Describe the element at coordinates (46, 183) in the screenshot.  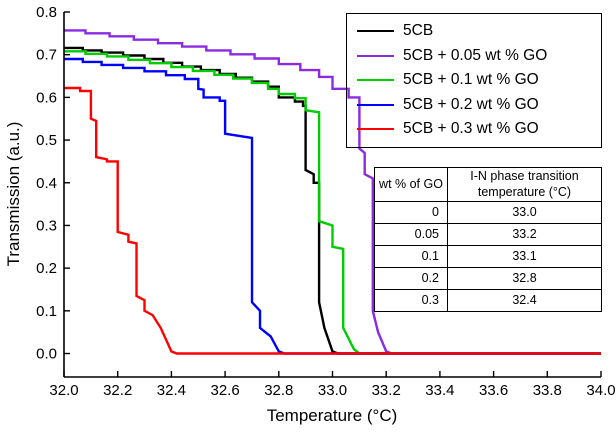
I see `y-tick-label: 0.4` at that location.